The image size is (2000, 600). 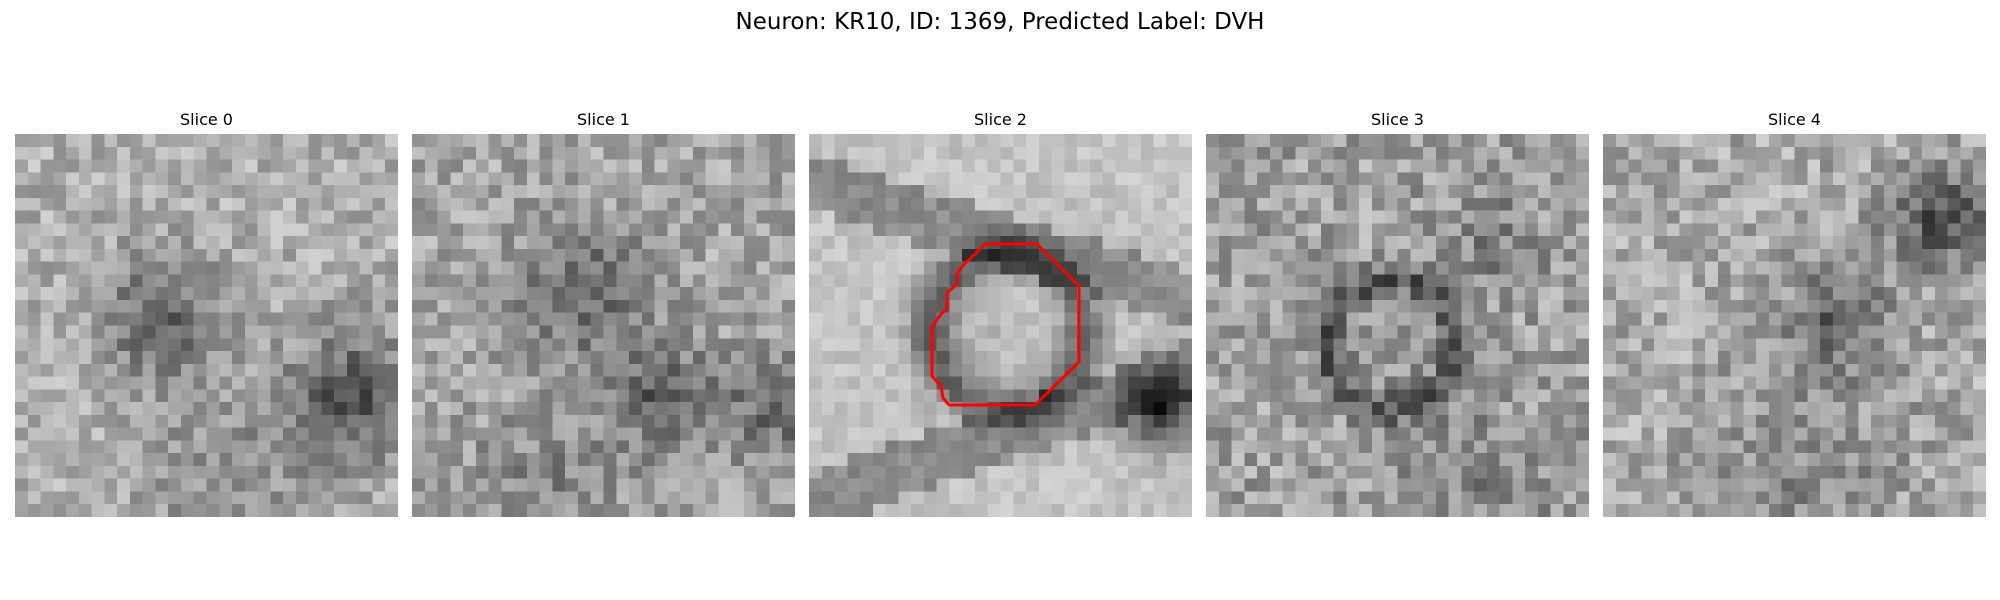 I want to click on slice-3-image, so click(x=1397, y=325).